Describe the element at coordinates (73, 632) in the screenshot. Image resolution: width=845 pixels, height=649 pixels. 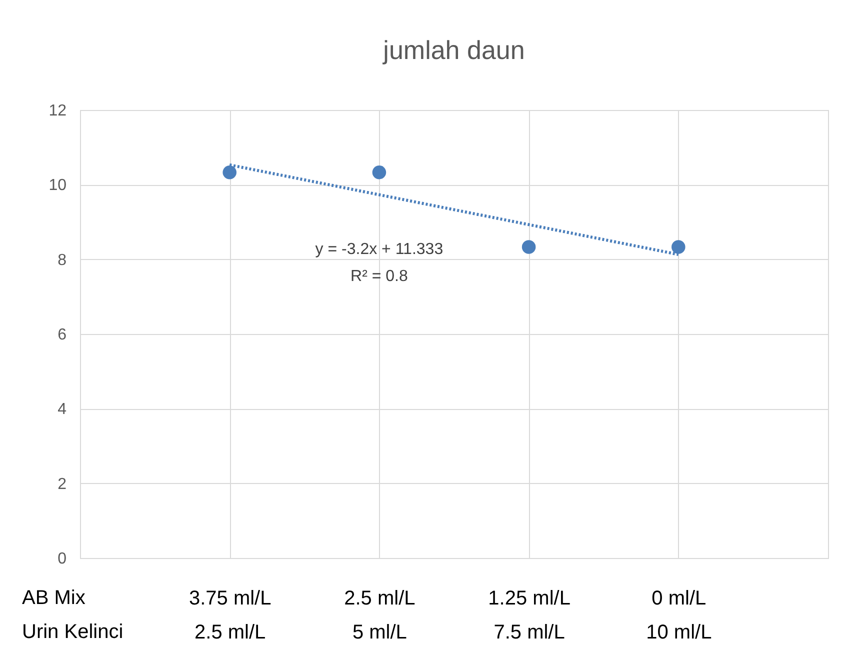
I see `text: Urin Kelinci` at that location.